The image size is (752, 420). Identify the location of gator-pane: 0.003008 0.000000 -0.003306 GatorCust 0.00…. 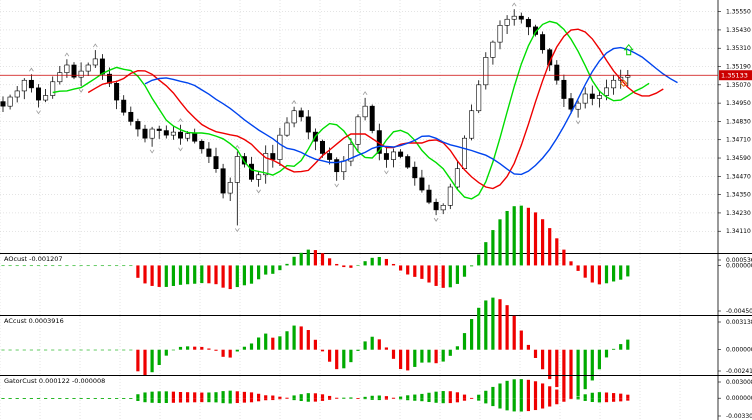
(376, 398).